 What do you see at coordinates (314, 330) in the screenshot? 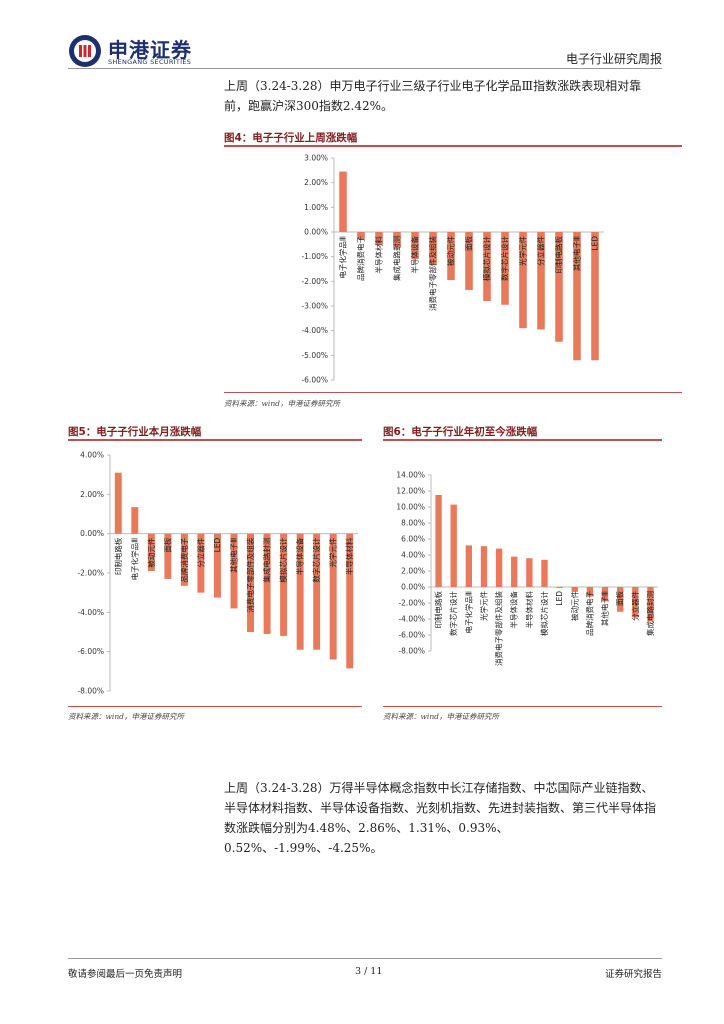
I see `y-tick-label: -4.00%` at bounding box center [314, 330].